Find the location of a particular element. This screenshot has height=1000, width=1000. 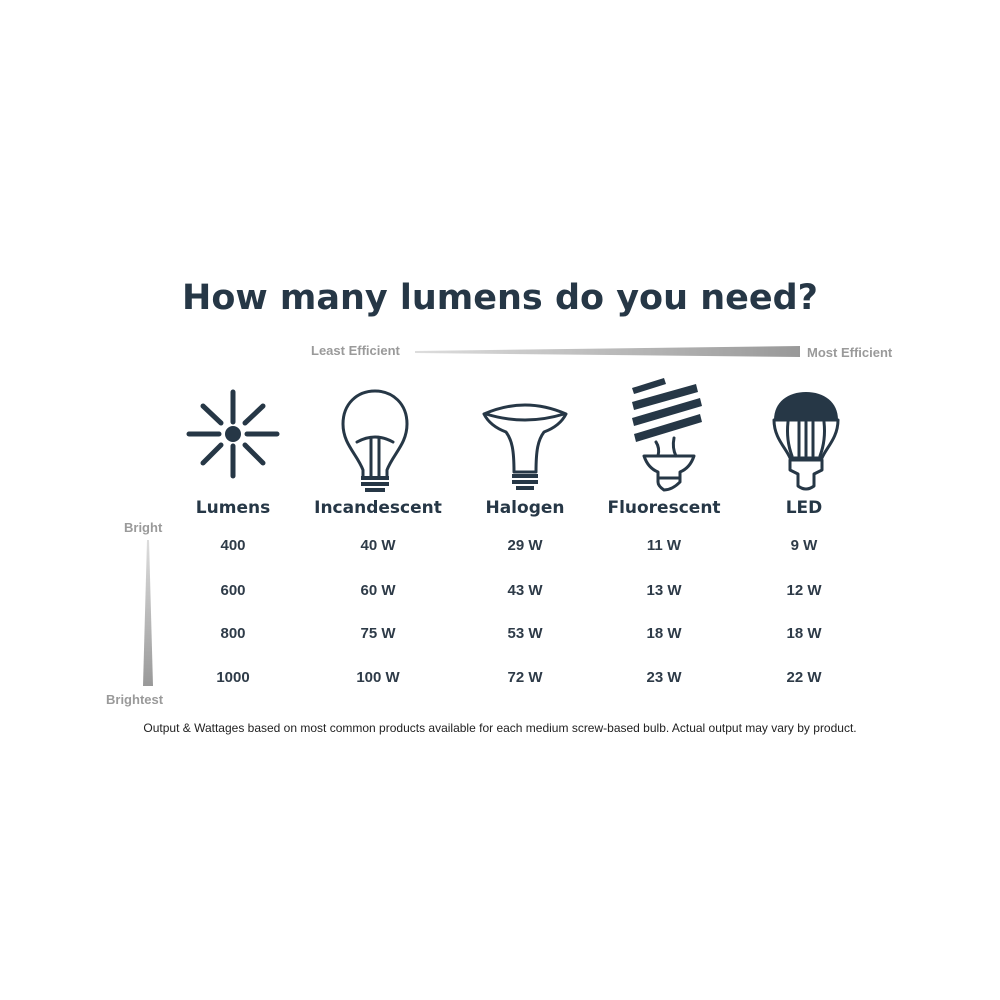

sun-burst-icon is located at coordinates (233, 434).